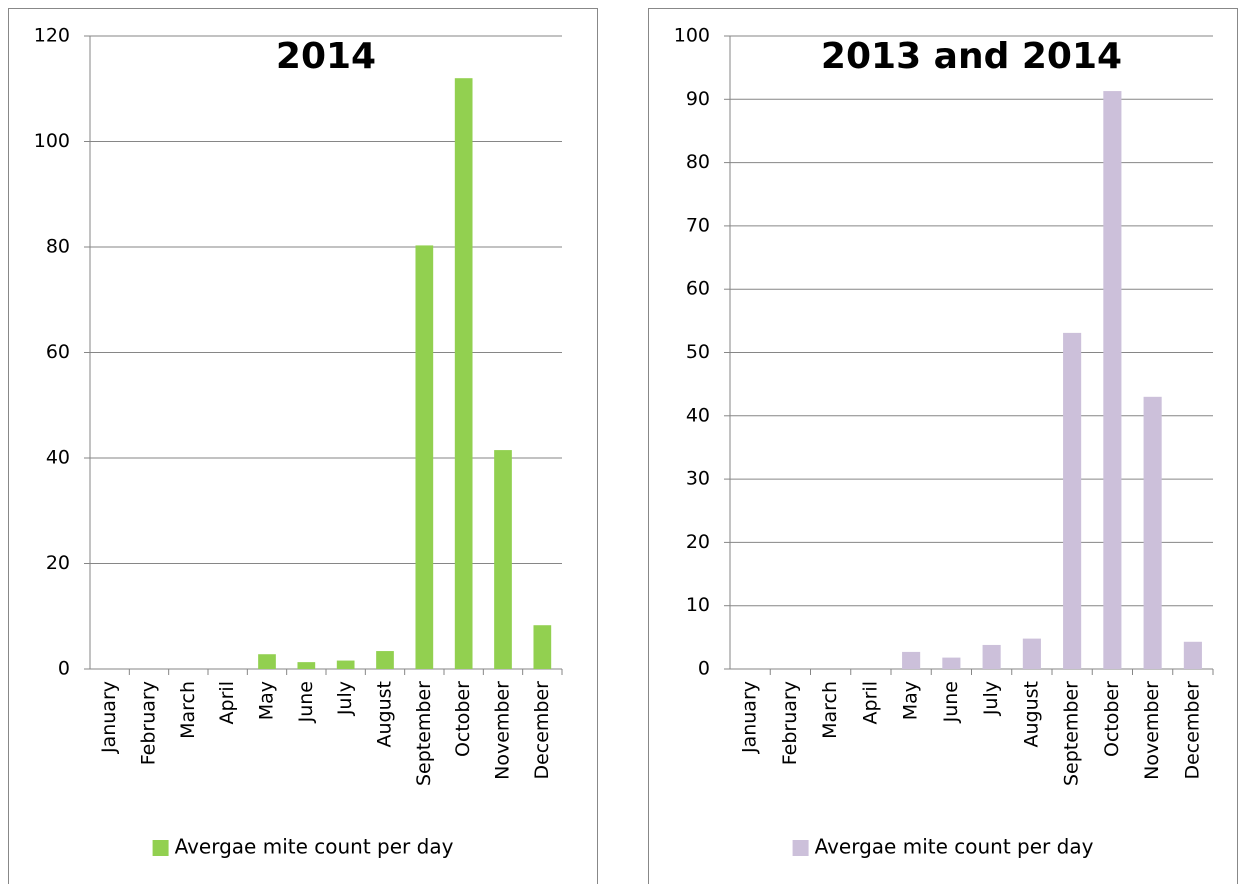 This screenshot has width=1239, height=884. I want to click on y-tick-label: 90, so click(698, 99).